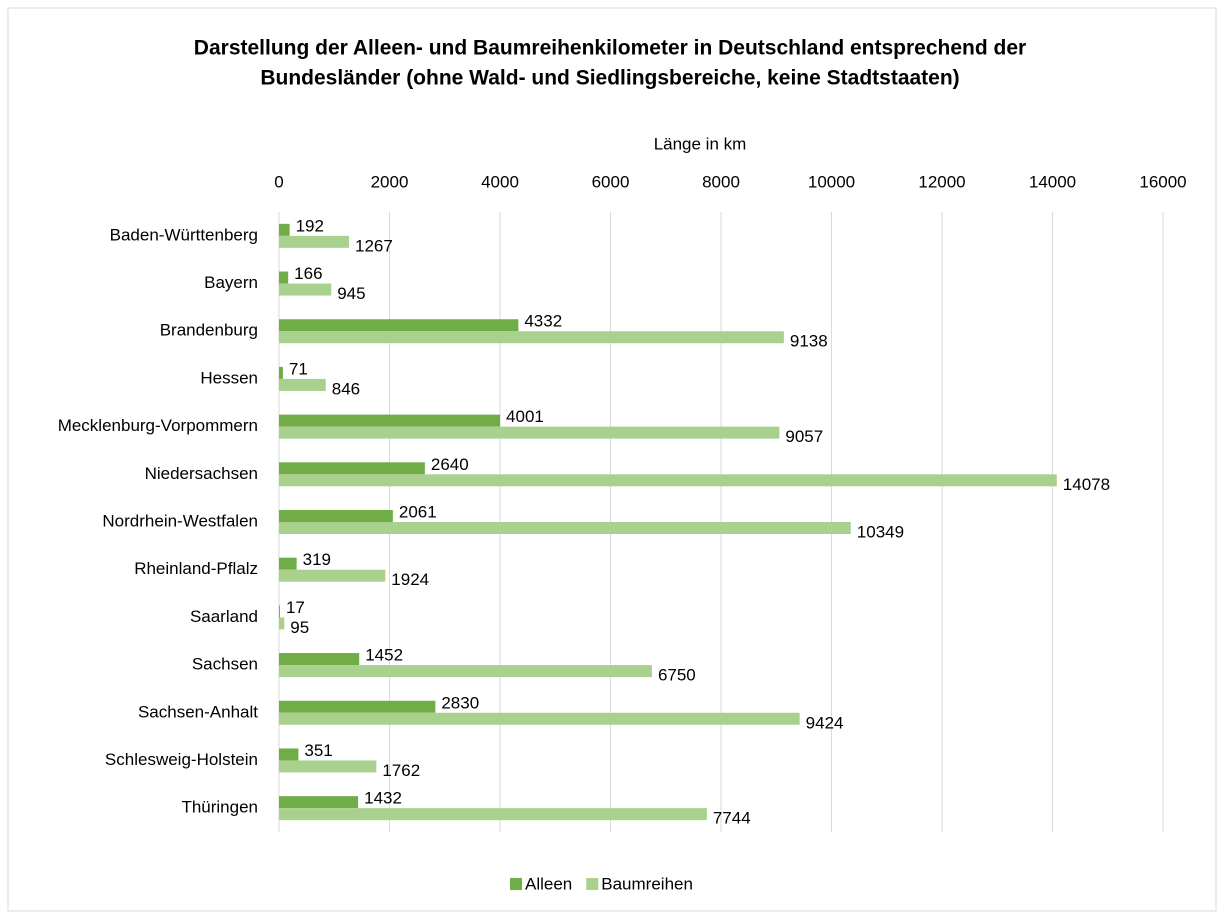  What do you see at coordinates (346, 388) in the screenshot?
I see `data-label: 846` at bounding box center [346, 388].